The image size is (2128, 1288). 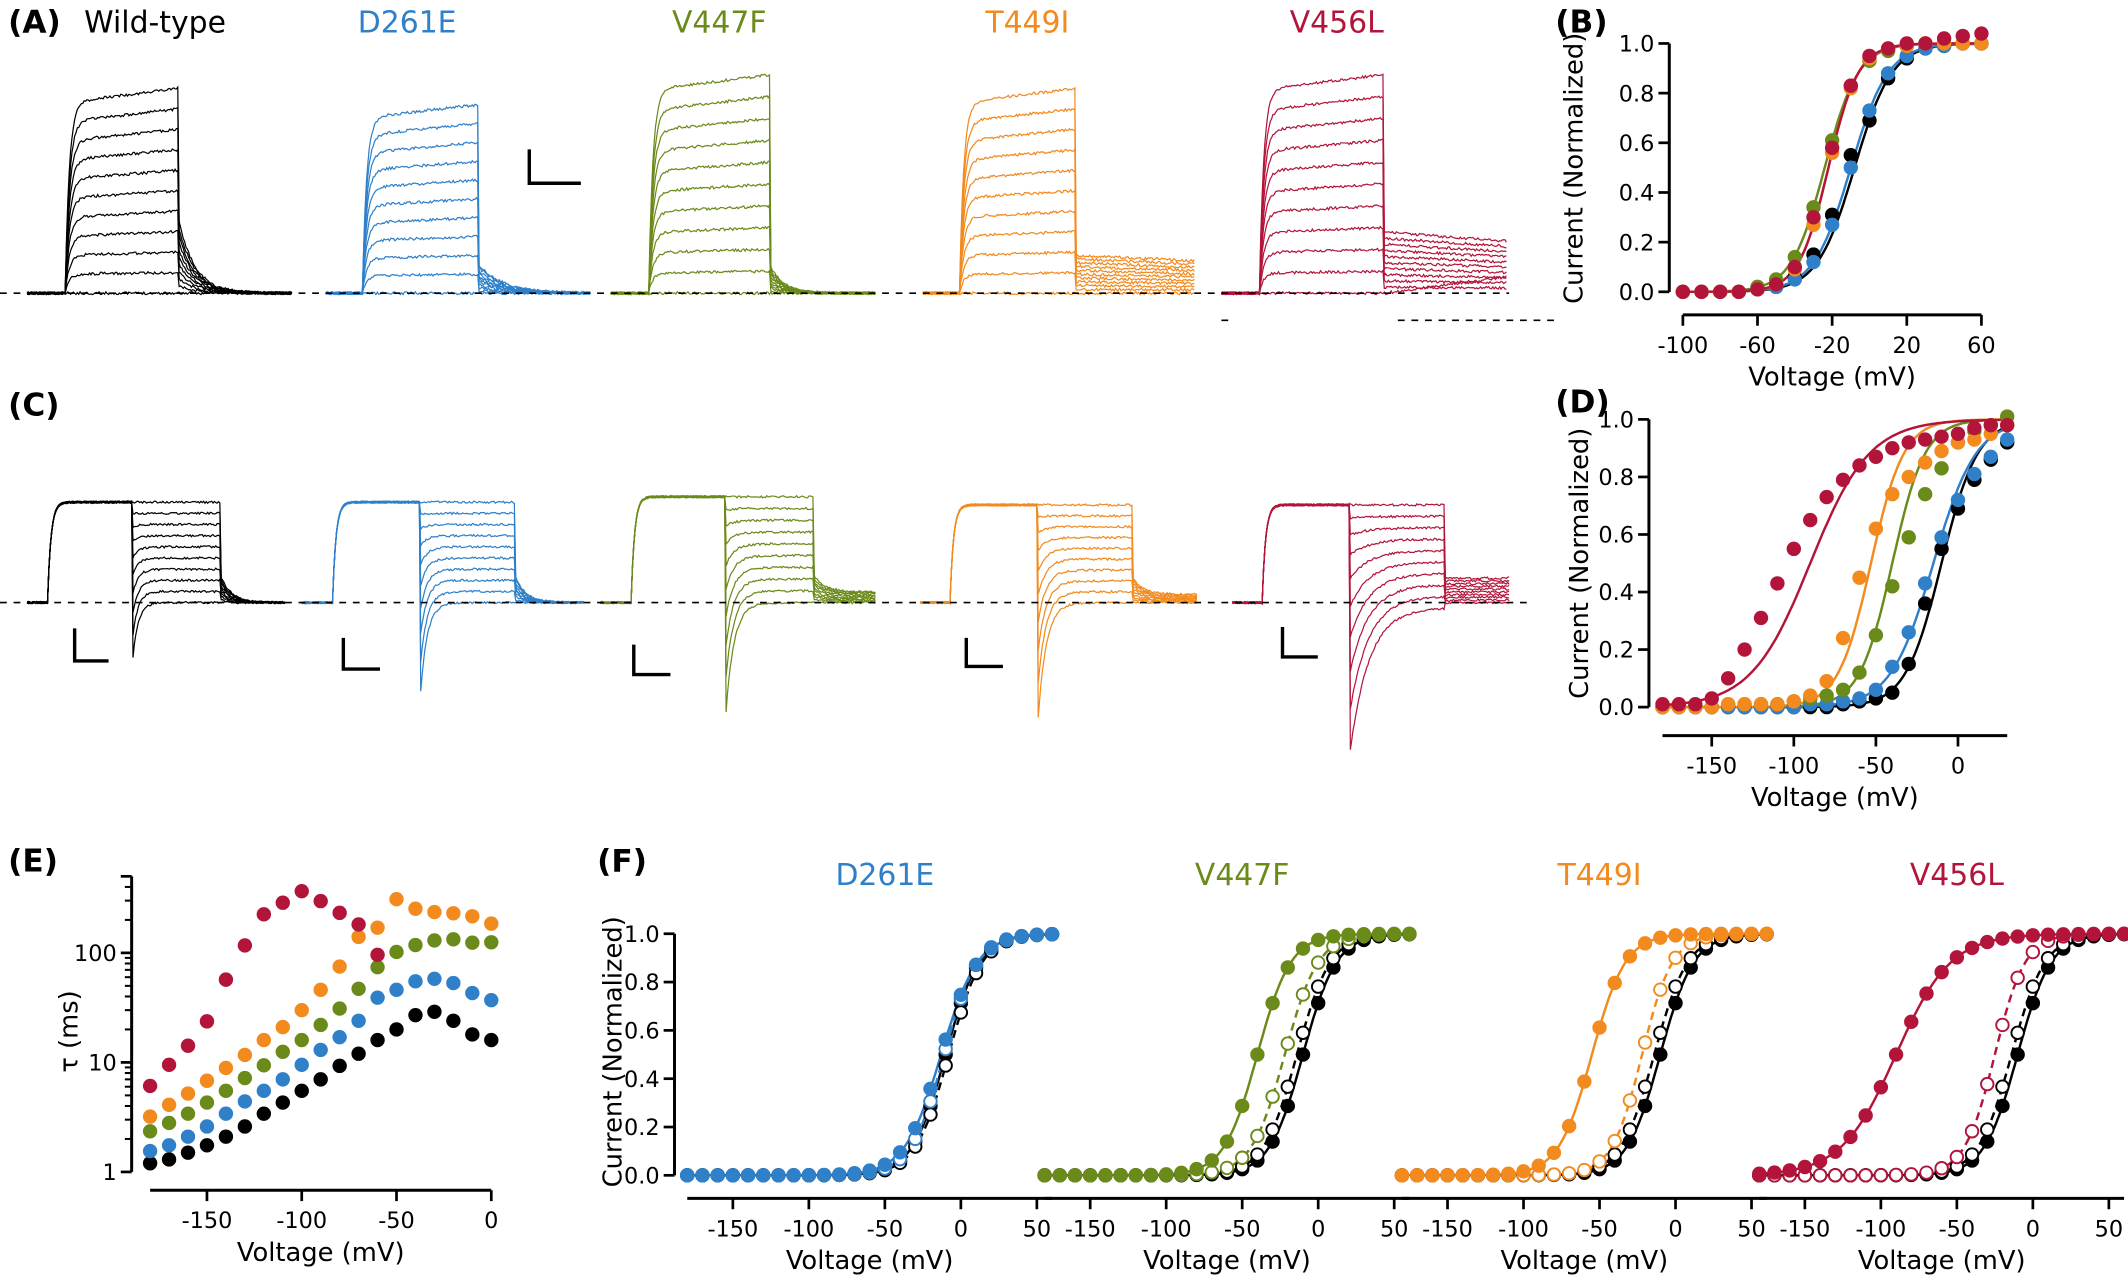 I want to click on y-tick-label: 0.2, so click(x=1616, y=651).